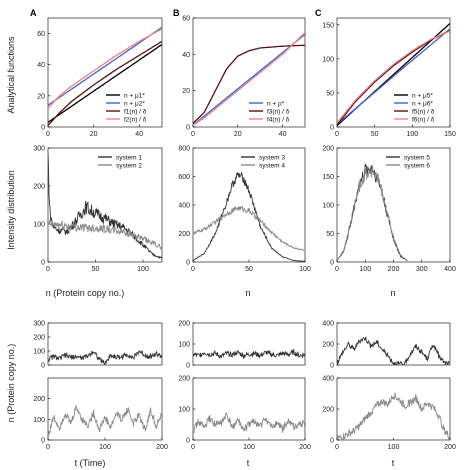 The width and height of the screenshot is (474, 470). What do you see at coordinates (272, 166) in the screenshot?
I see `legend-label: system 4` at bounding box center [272, 166].